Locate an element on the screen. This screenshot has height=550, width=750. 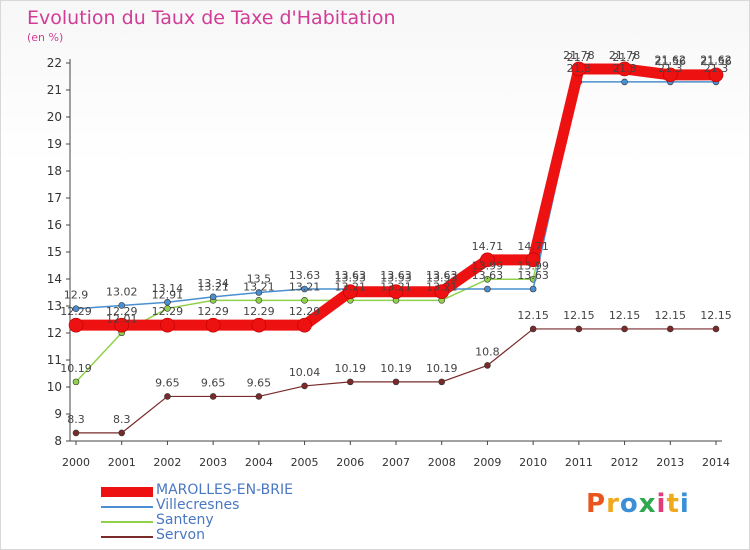
proxiti-logo: Proxiti is located at coordinates (638, 504).